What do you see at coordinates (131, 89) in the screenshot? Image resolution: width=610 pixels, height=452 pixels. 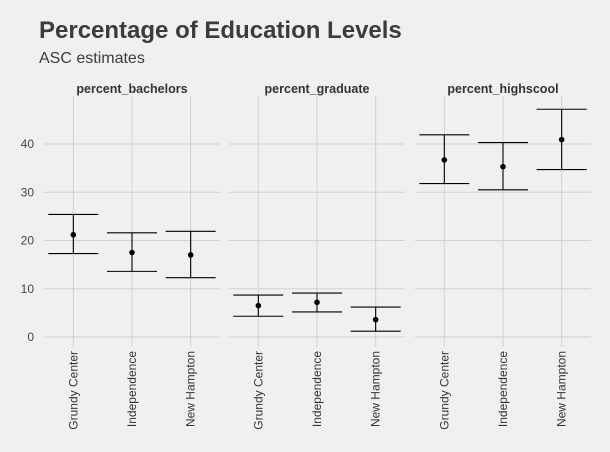 I see `facet-strip-label: percent_bachelors` at bounding box center [131, 89].